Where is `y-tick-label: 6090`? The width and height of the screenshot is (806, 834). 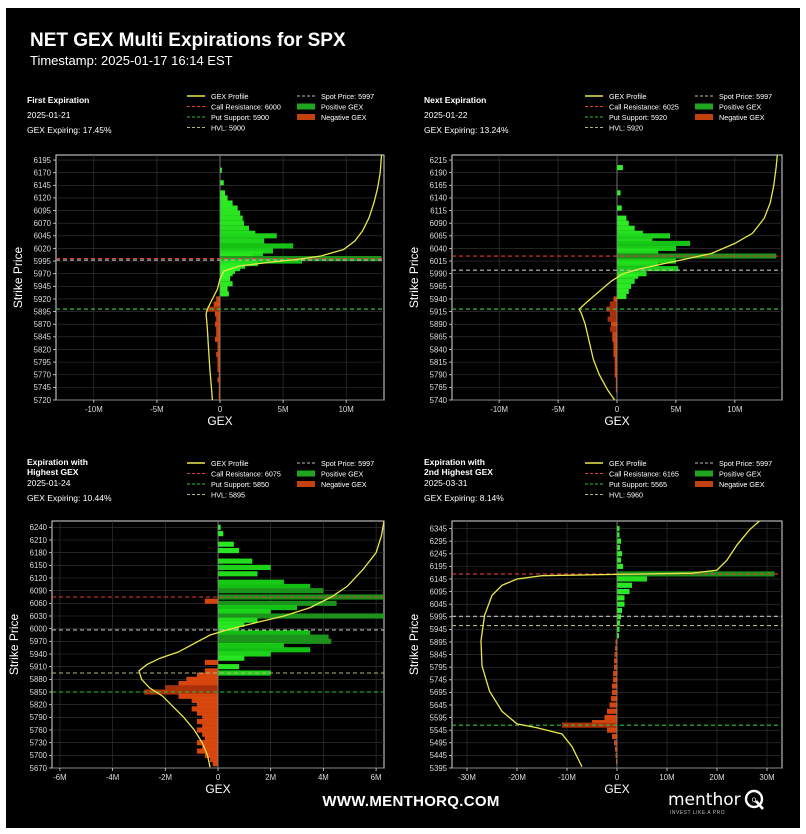 y-tick-label: 6090 is located at coordinates (39, 590).